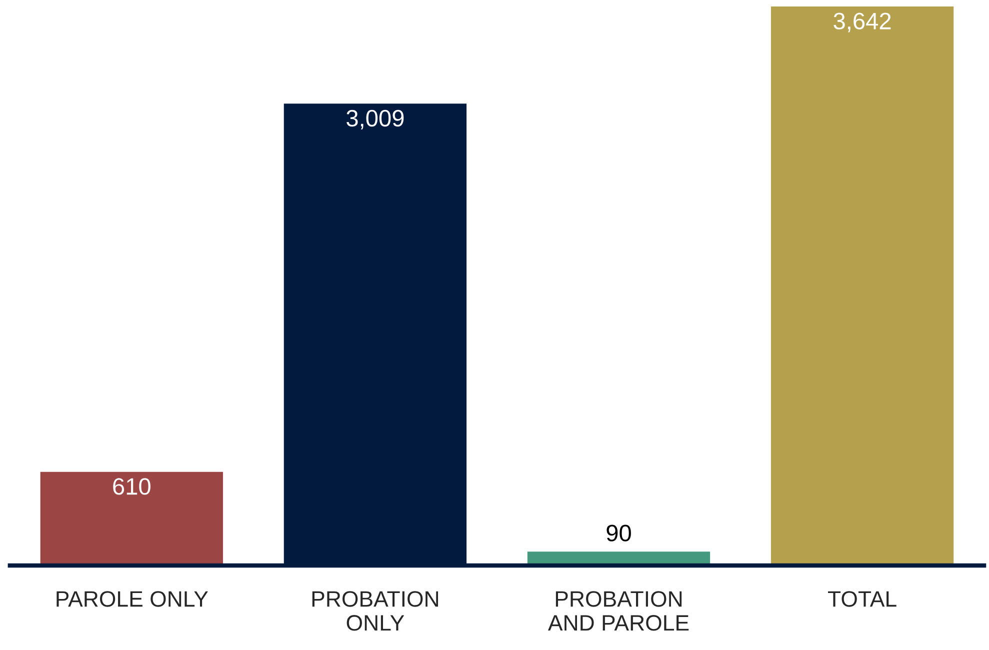  What do you see at coordinates (375, 120) in the screenshot?
I see `data-label: 3,009` at bounding box center [375, 120].